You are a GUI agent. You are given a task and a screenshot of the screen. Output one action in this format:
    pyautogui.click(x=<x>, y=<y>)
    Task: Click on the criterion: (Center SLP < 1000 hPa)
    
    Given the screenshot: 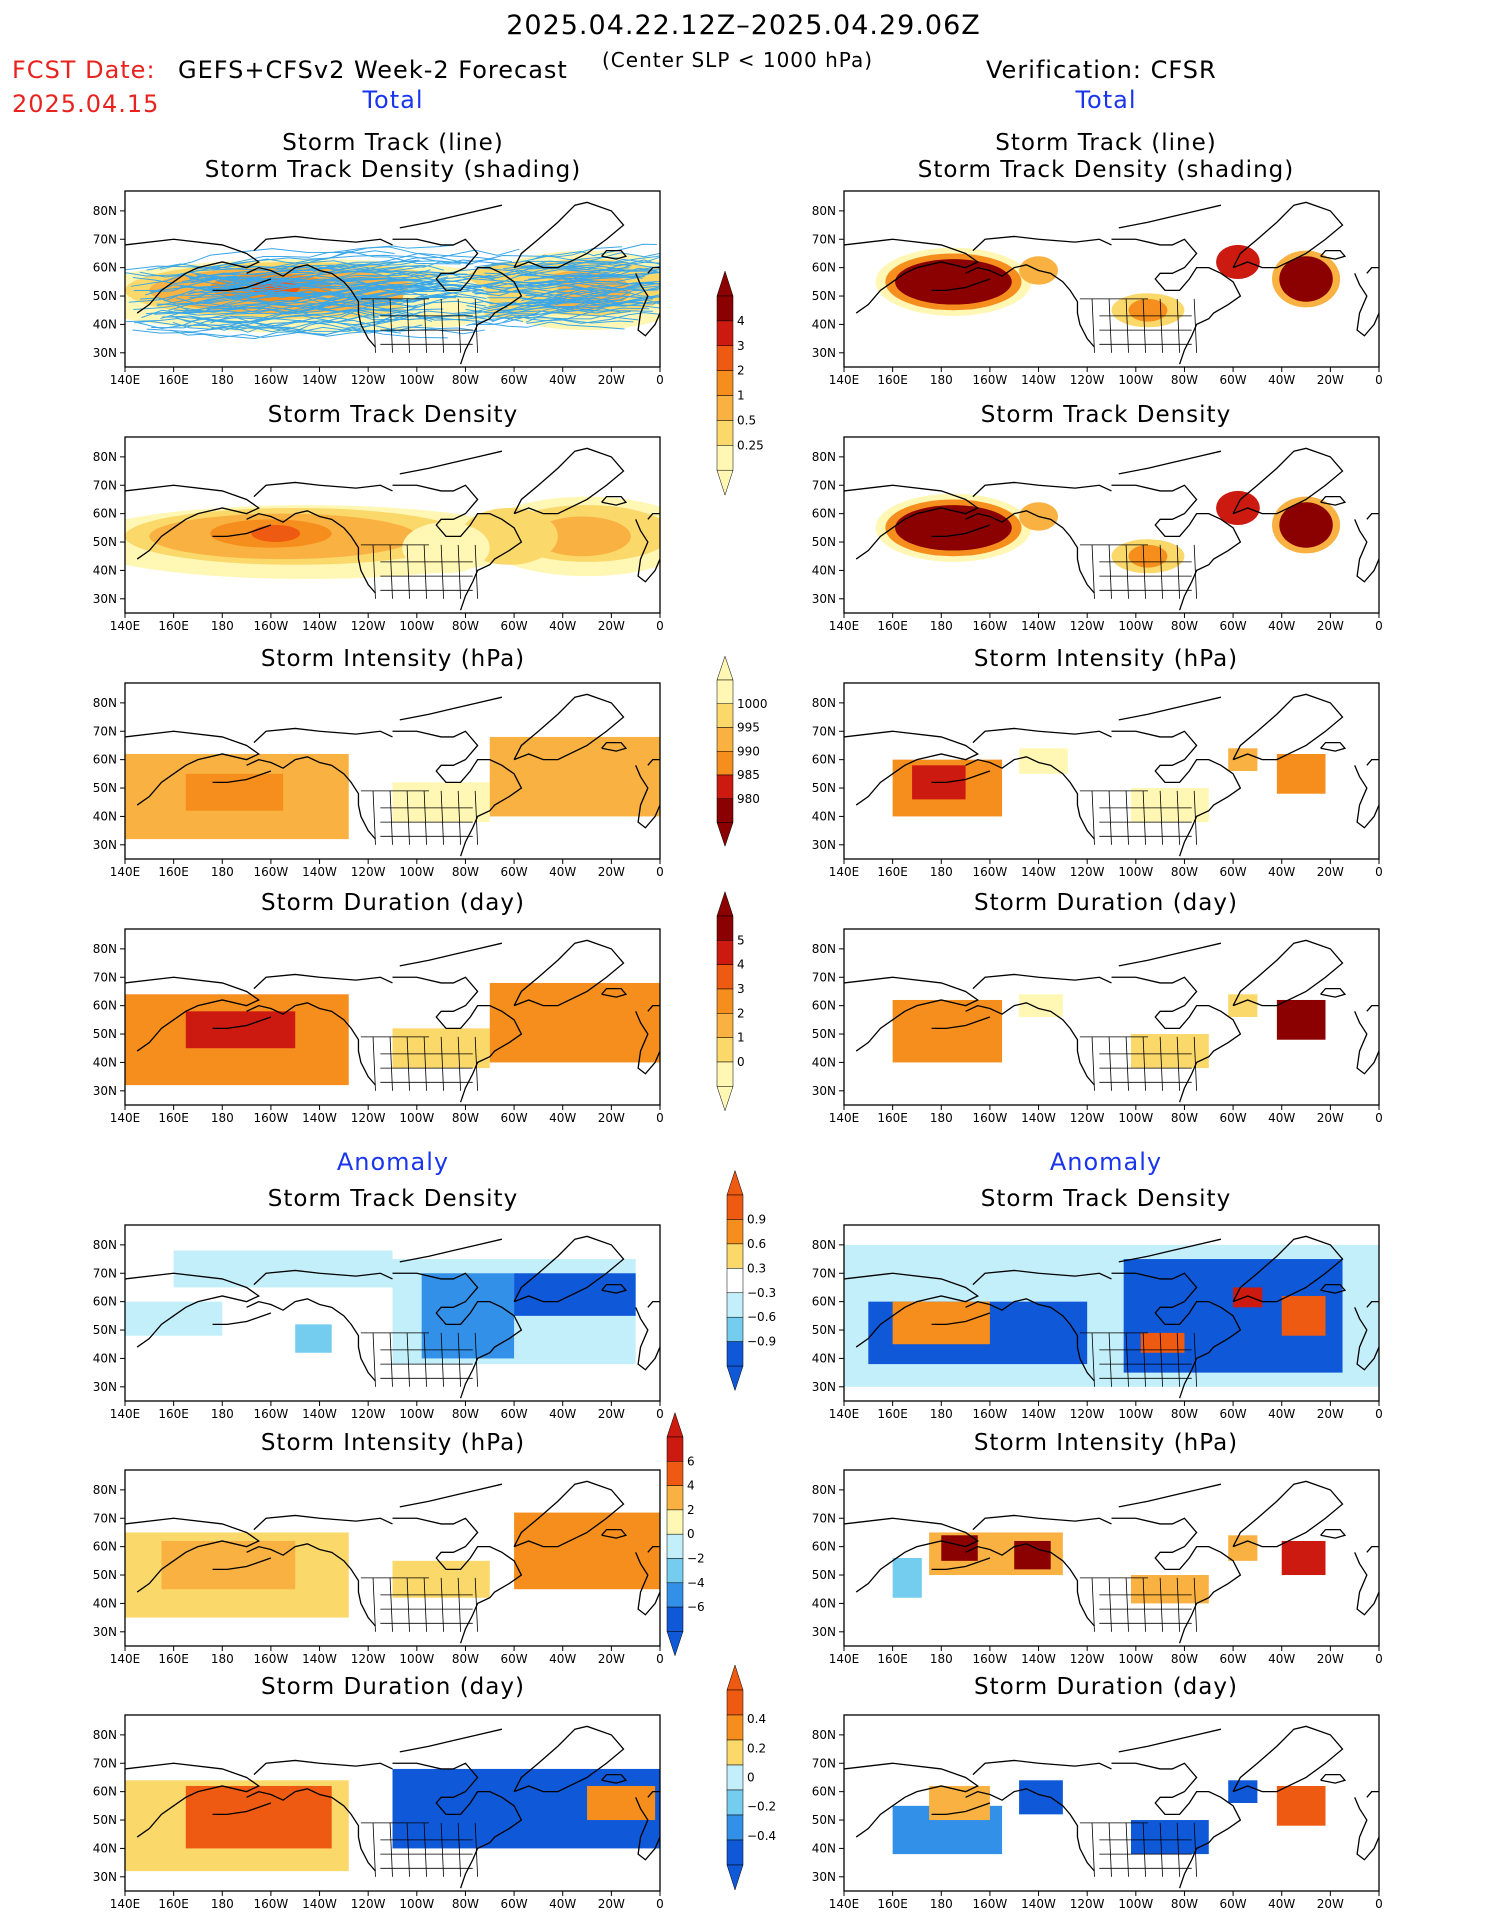 What is the action you would take?
    pyautogui.click(x=737, y=60)
    